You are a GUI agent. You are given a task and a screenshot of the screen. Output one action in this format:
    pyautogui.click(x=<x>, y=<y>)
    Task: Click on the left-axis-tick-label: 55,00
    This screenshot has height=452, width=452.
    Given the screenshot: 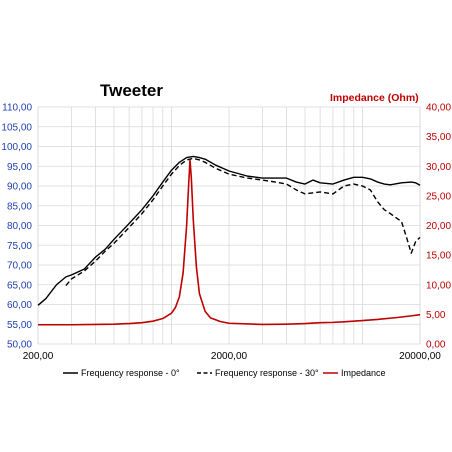 What is the action you would take?
    pyautogui.click(x=19, y=325)
    